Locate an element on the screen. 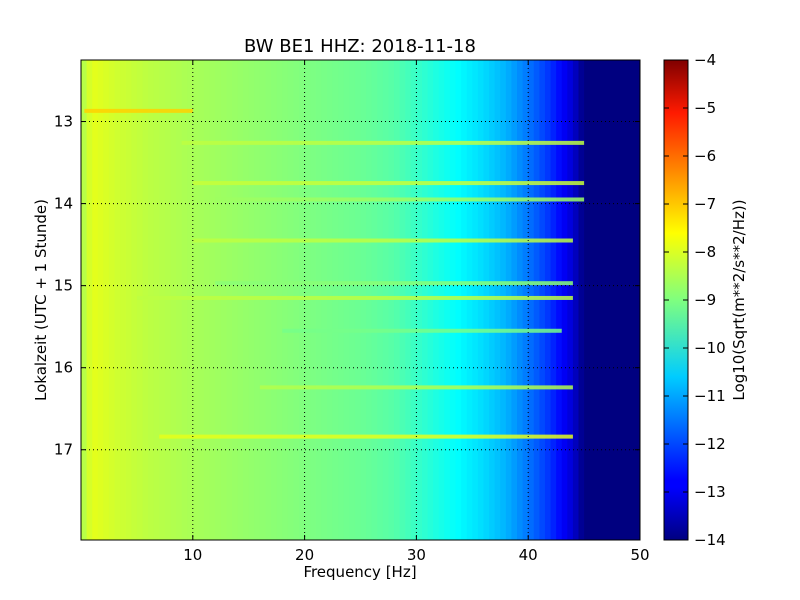  colorbar-tick-label: −12 is located at coordinates (710, 444).